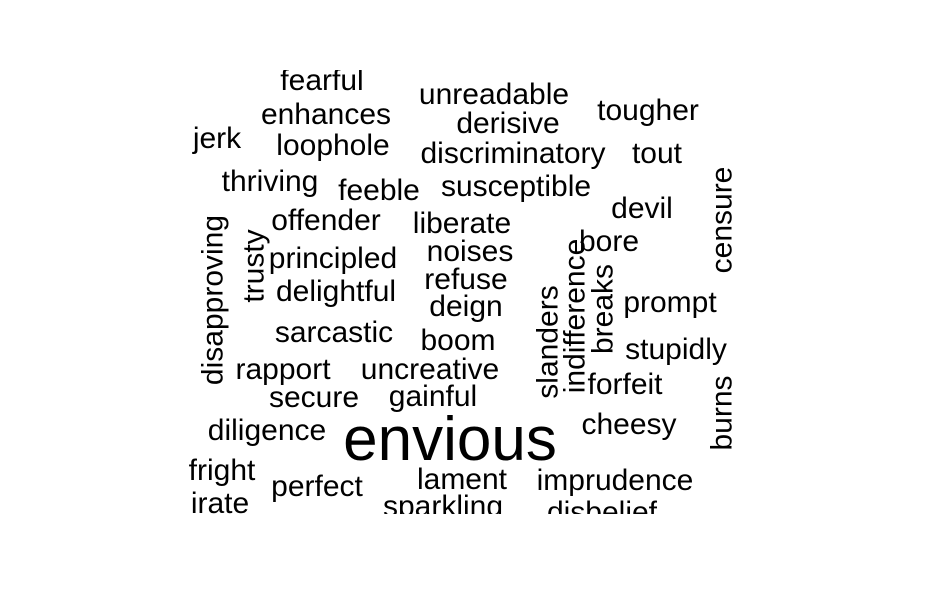 The height and width of the screenshot is (612, 933). Describe the element at coordinates (254, 265) in the screenshot. I see `word-trusty: trusty` at that location.